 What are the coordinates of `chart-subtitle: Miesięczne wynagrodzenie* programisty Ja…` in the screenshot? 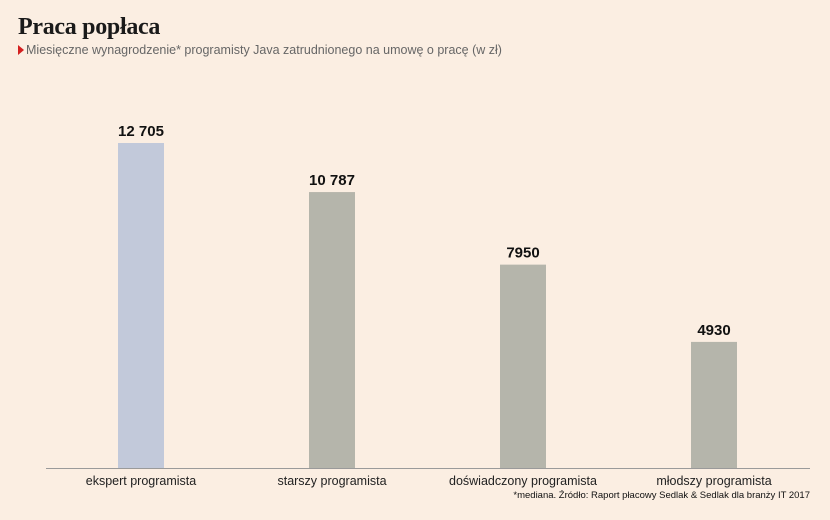 It's located at (260, 50).